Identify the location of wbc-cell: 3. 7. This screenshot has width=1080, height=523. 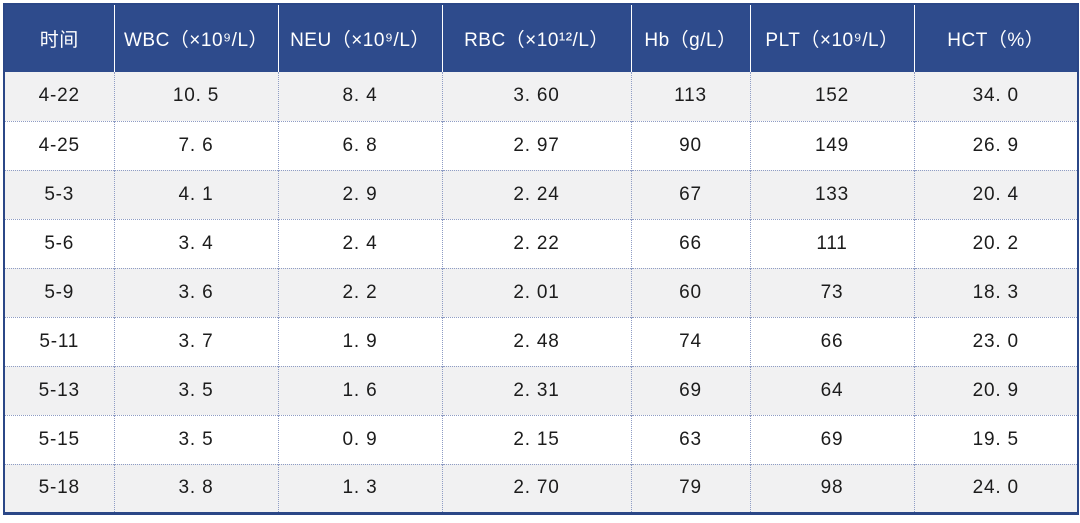
(195, 341).